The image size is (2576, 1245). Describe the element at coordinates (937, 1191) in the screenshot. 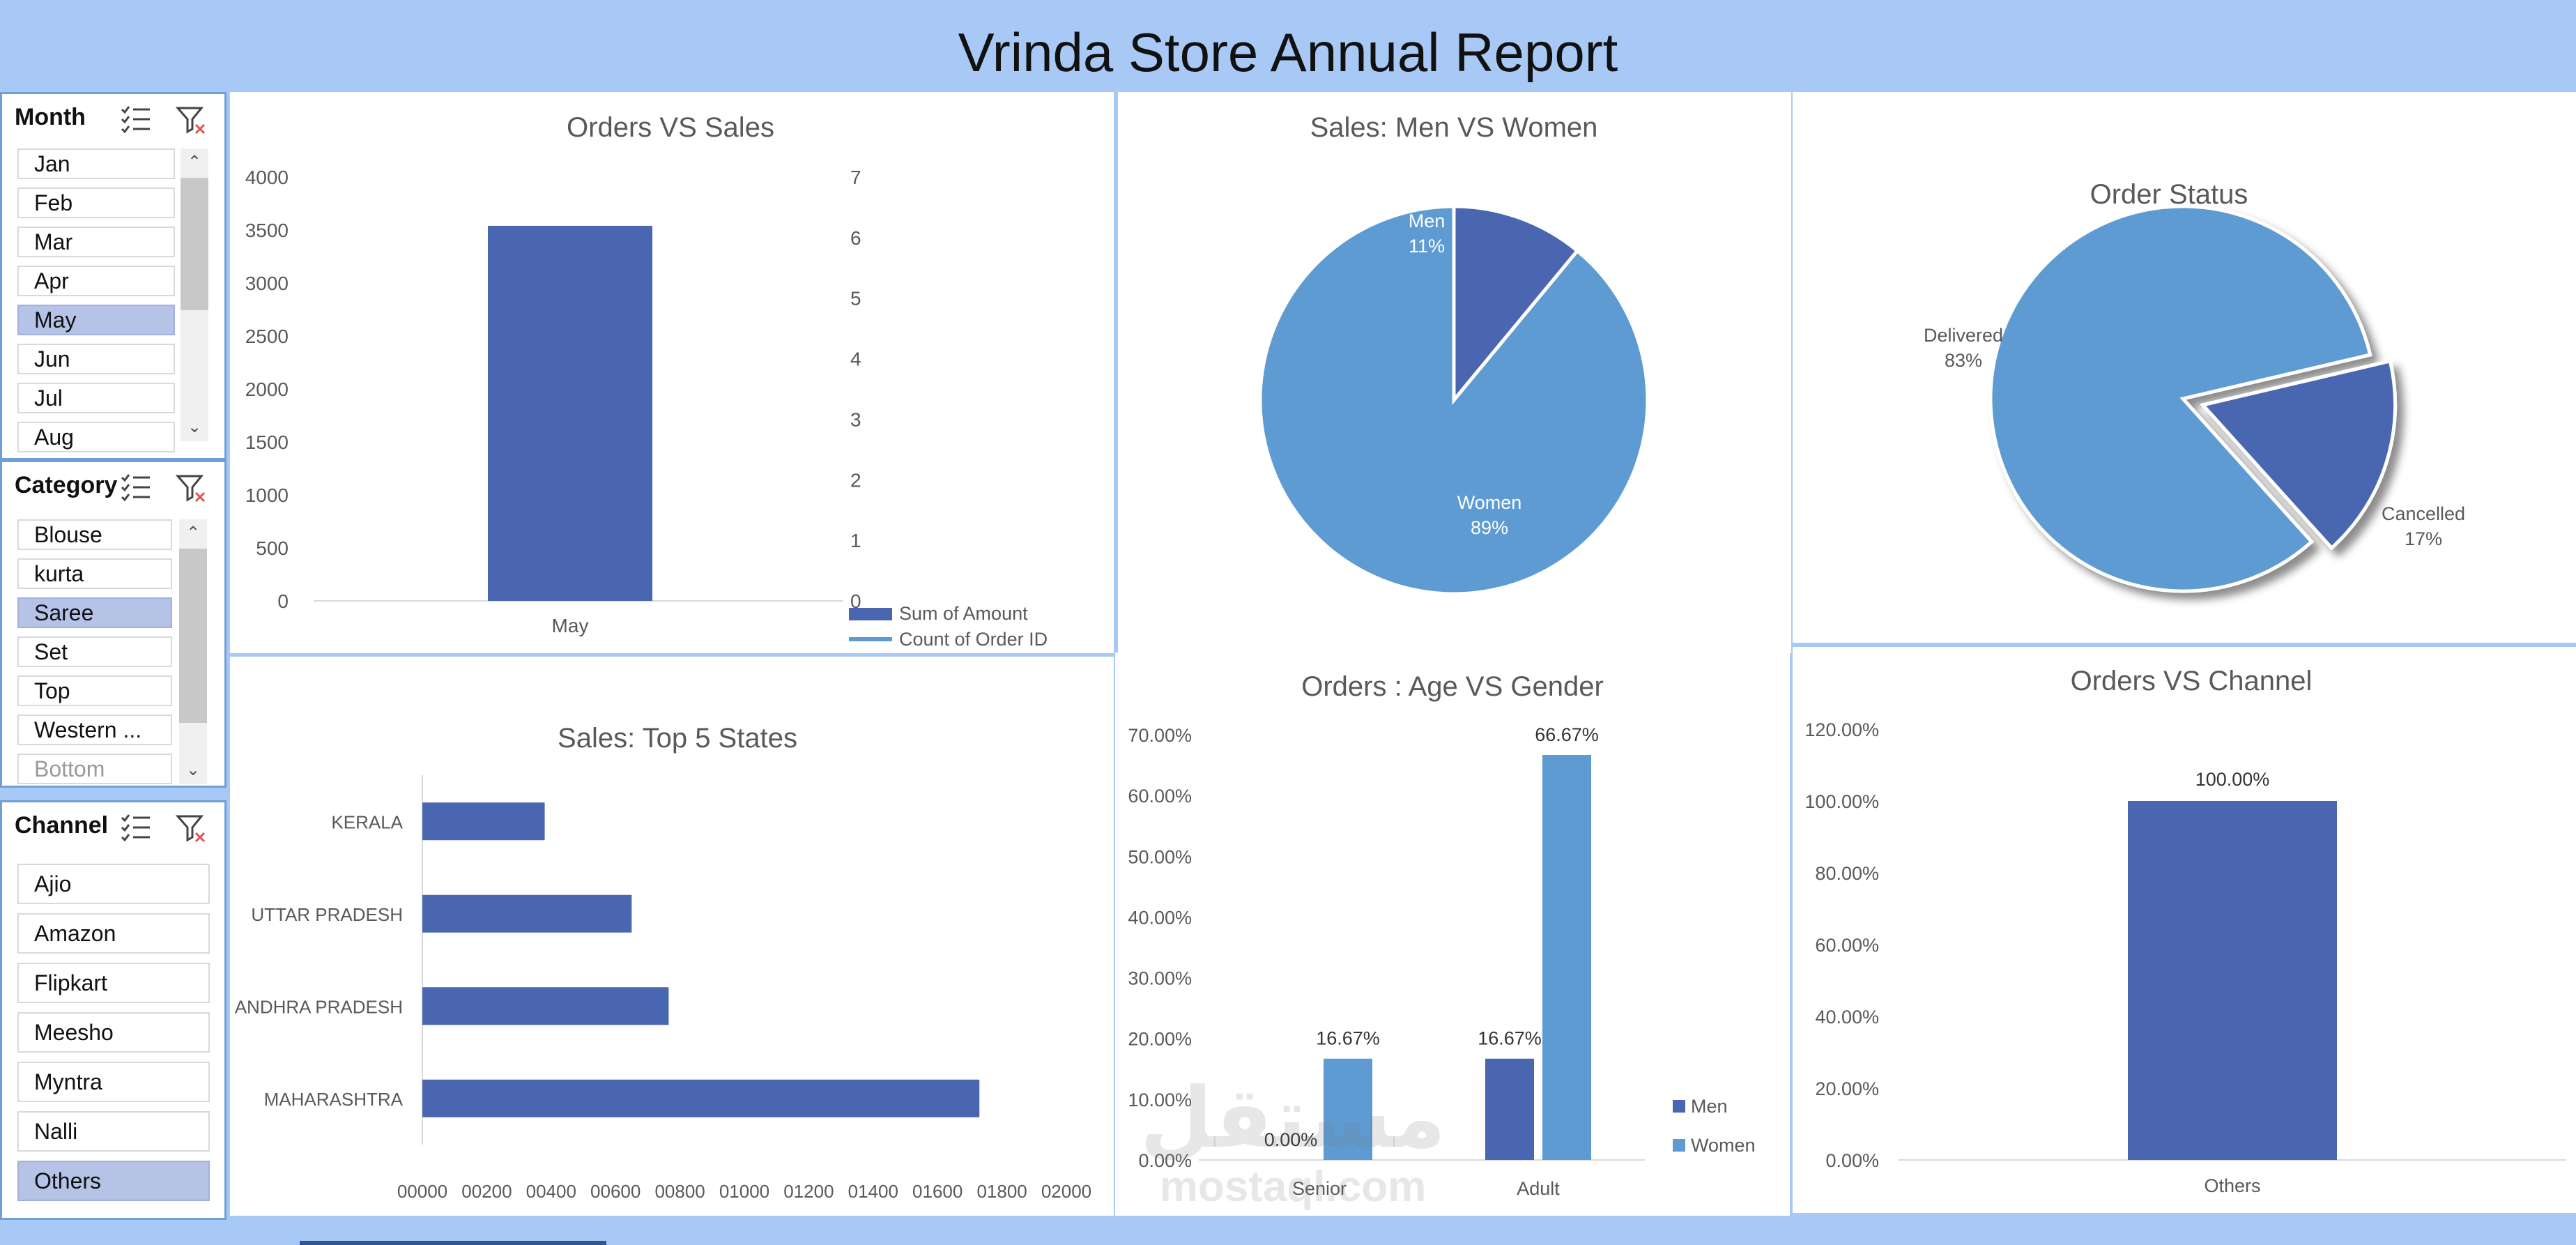

I see `x-tick-label: 01600` at that location.